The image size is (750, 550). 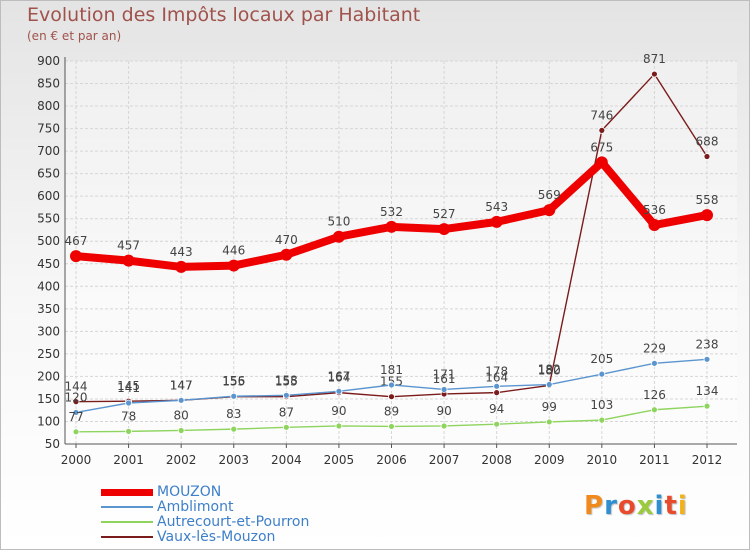 What do you see at coordinates (48, 84) in the screenshot?
I see `y-tick-label: 850` at bounding box center [48, 84].